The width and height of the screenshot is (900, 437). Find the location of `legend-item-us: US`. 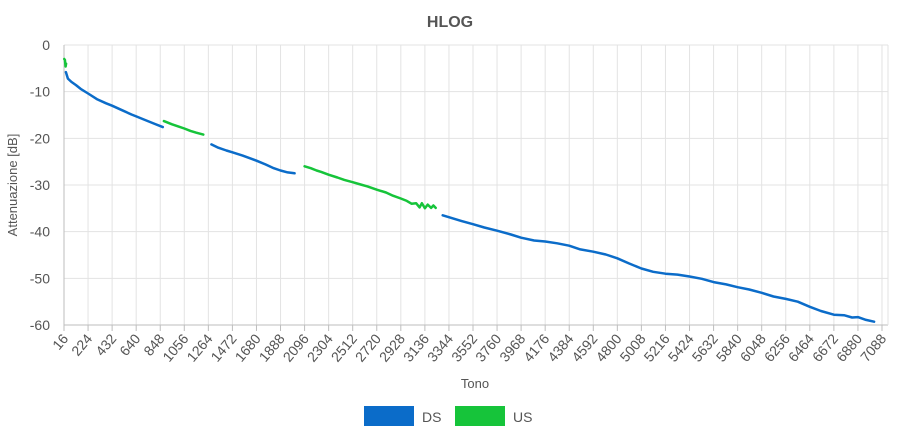

legend-item-us: US is located at coordinates (493, 416).